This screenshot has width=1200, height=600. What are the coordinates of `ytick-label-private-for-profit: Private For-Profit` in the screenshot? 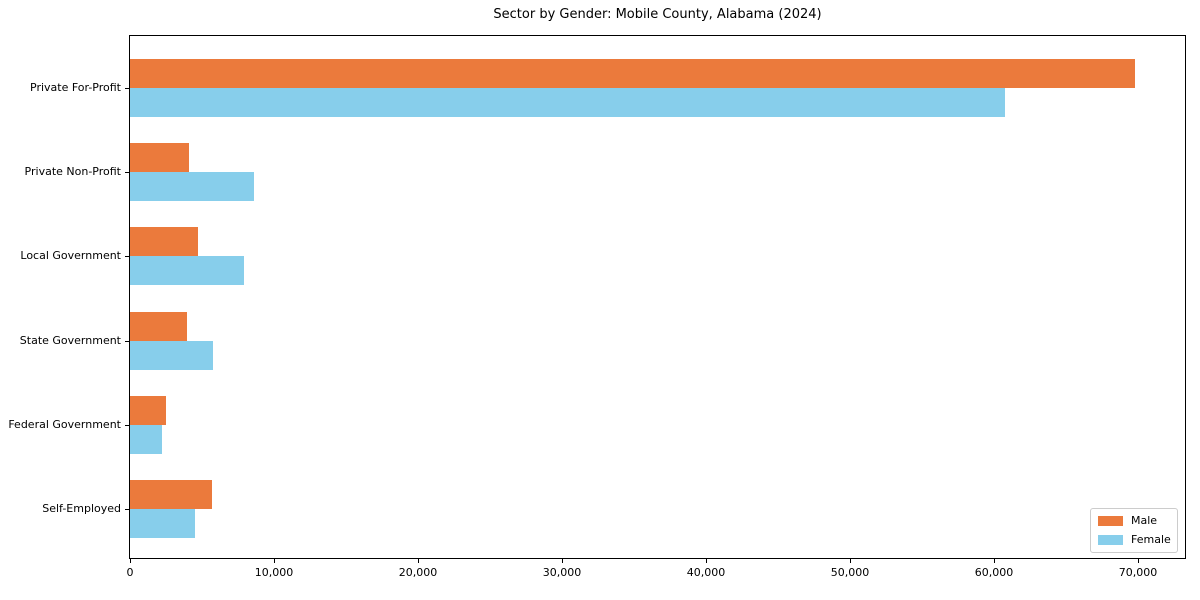 It's located at (75, 87).